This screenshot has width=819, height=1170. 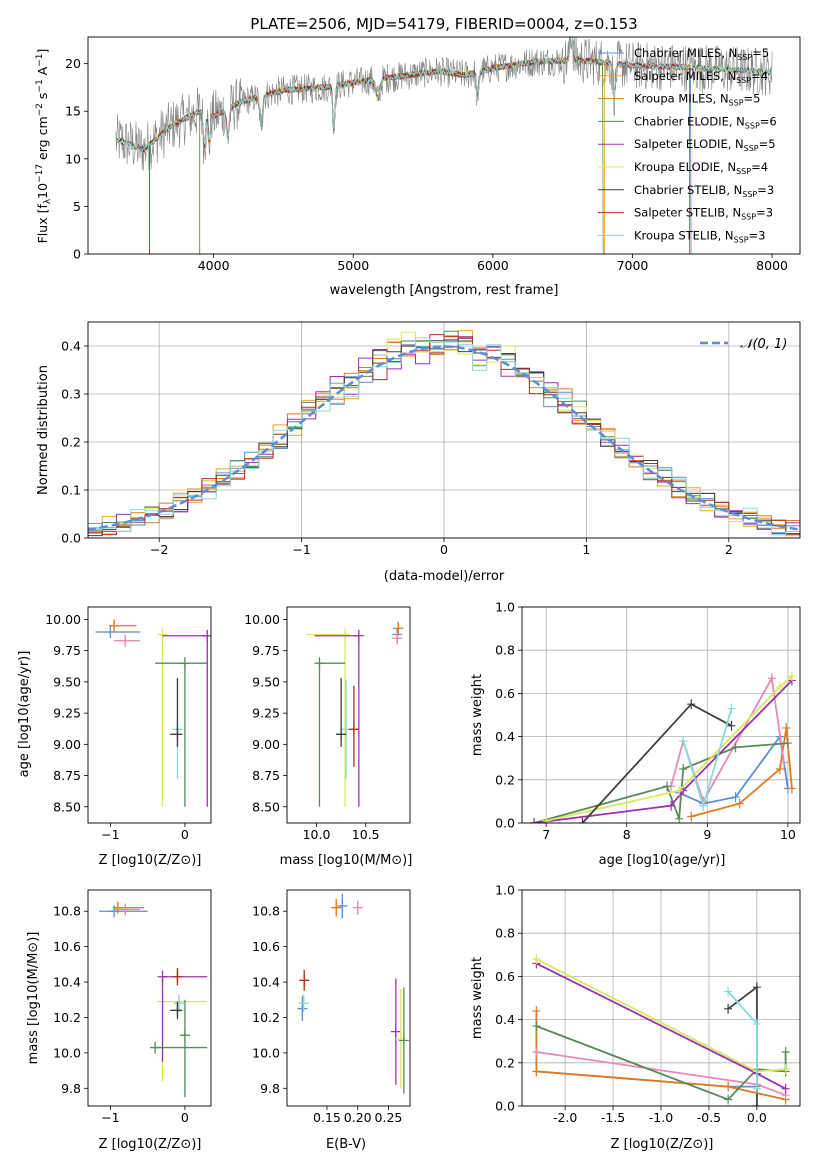 I want to click on spectrum-xtick-label: 8000, so click(x=772, y=265).